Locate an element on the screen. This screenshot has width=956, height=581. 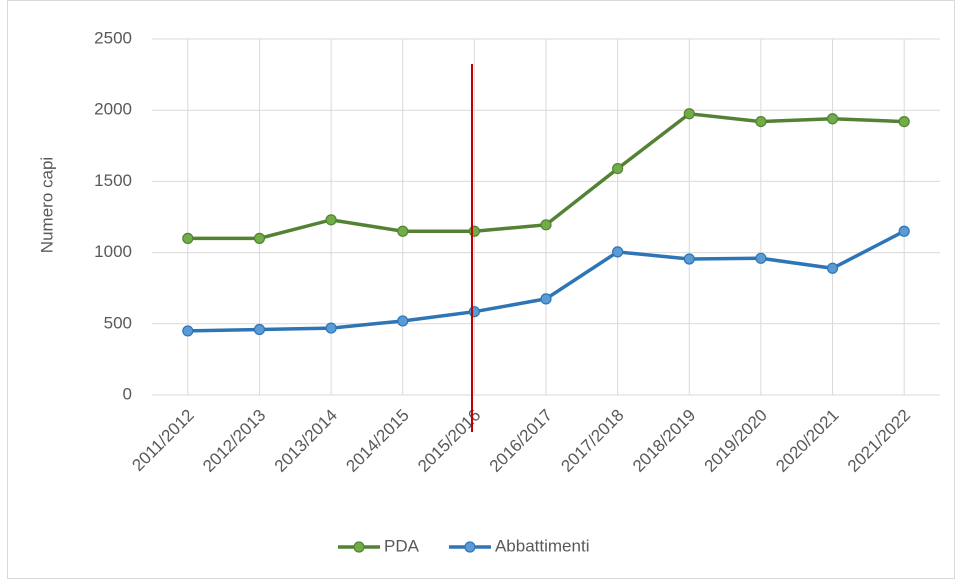
y-axis-title: Numero capi is located at coordinates (46, 205).